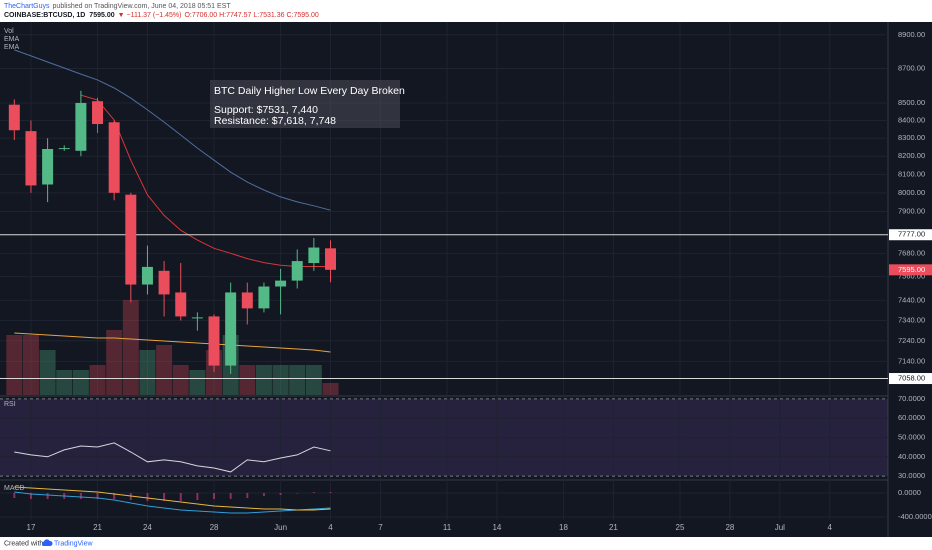 This screenshot has height=550, width=932. I want to click on y-tick-label: 7680.00, so click(911, 252).